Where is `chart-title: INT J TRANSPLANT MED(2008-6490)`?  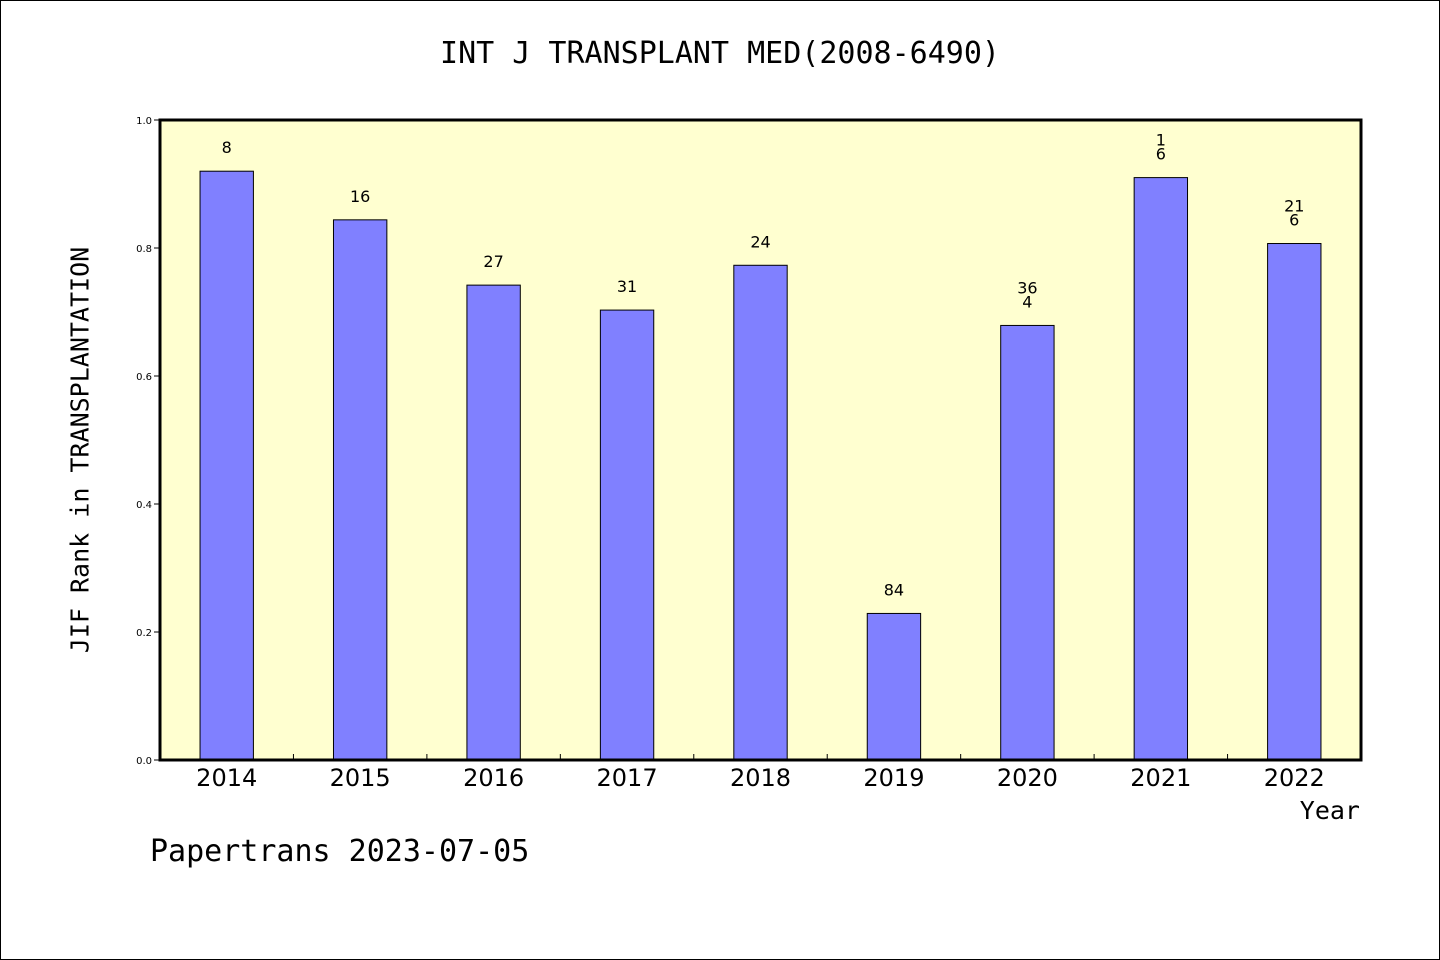 chart-title: INT J TRANSPLANT MED(2008-6490) is located at coordinates (720, 53).